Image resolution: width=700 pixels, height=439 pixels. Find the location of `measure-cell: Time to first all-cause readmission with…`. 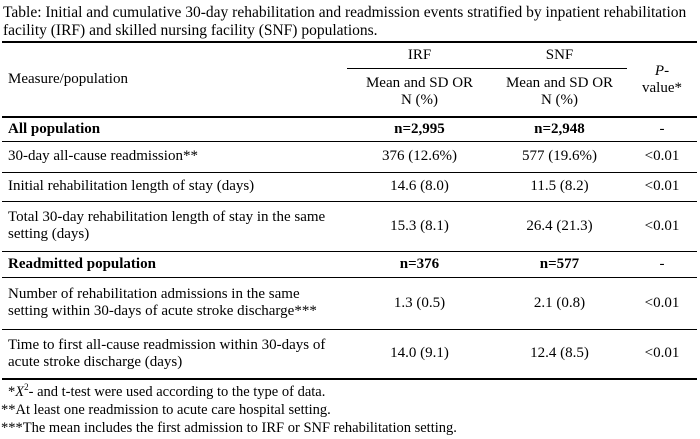

measure-cell: Time to first all-cause readmission with… is located at coordinates (174, 354).